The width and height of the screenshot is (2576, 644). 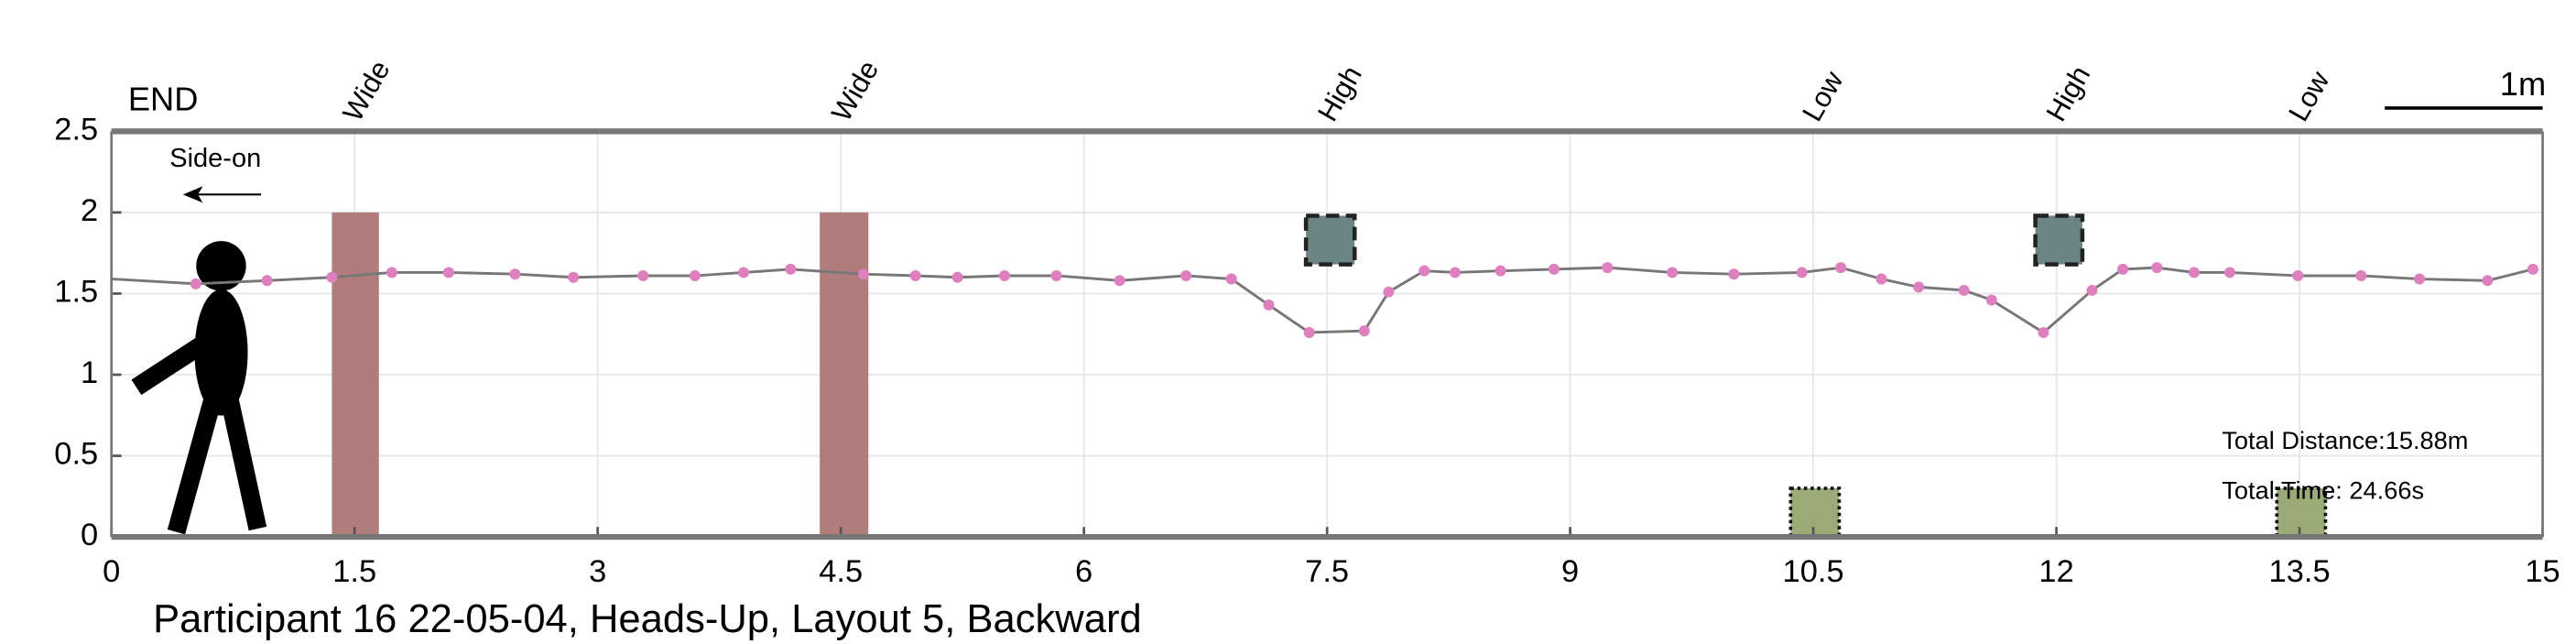 I want to click on x-tick-label: 15, so click(x=2542, y=572).